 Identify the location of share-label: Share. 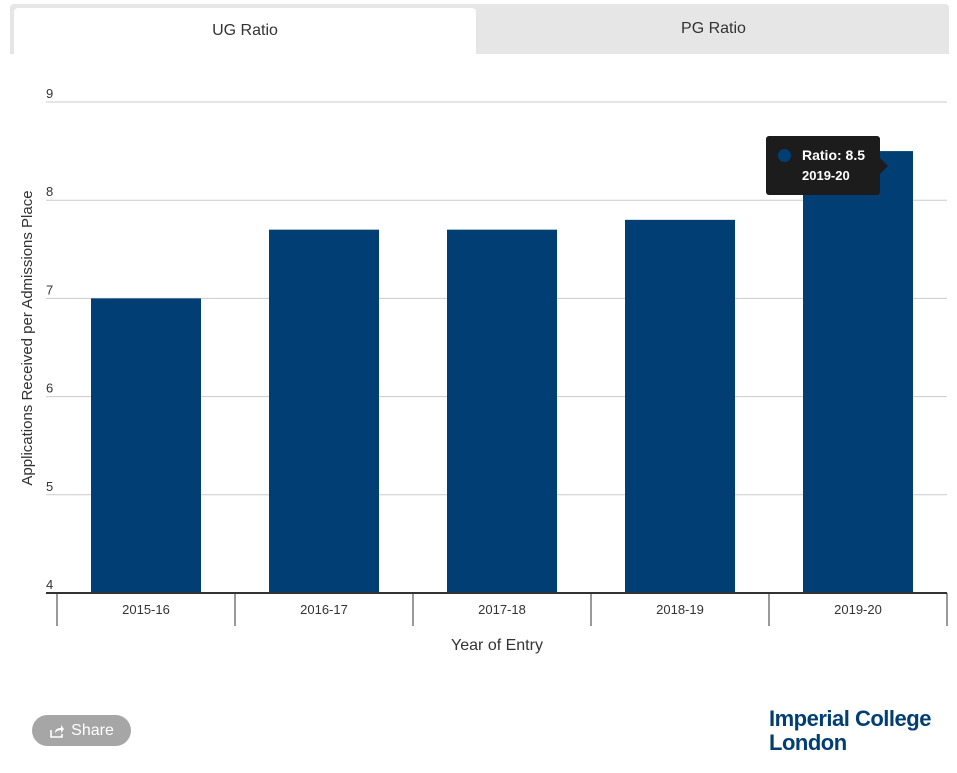
(92, 730).